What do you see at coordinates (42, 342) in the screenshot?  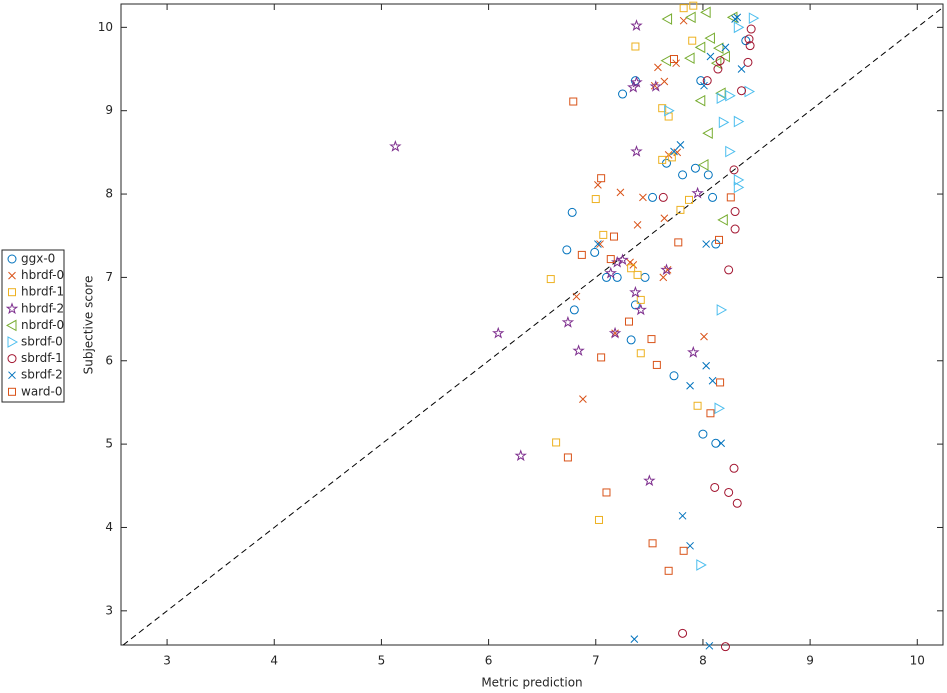 I see `legend-label: sbrdf-0` at bounding box center [42, 342].